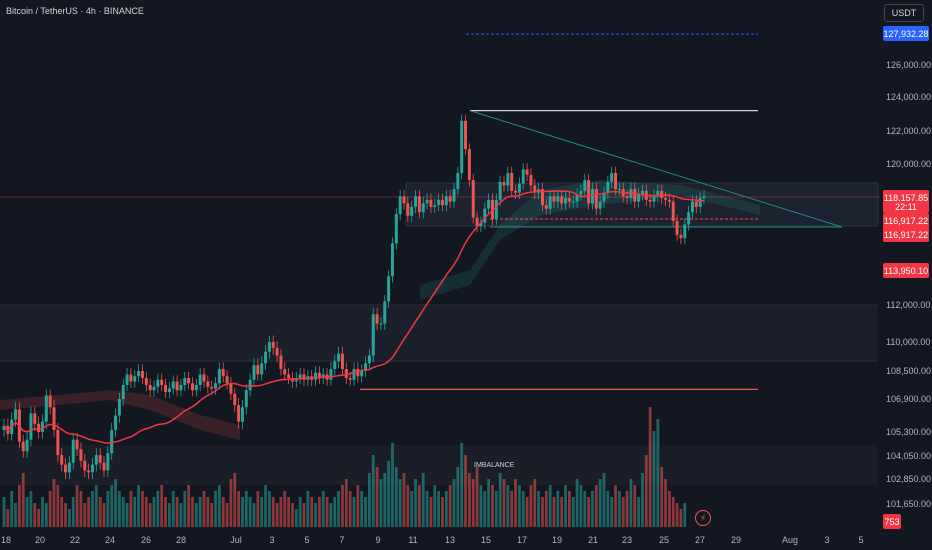 This screenshot has width=932, height=550. Describe the element at coordinates (494, 465) in the screenshot. I see `imbalance-label: IMBALANCE` at that location.